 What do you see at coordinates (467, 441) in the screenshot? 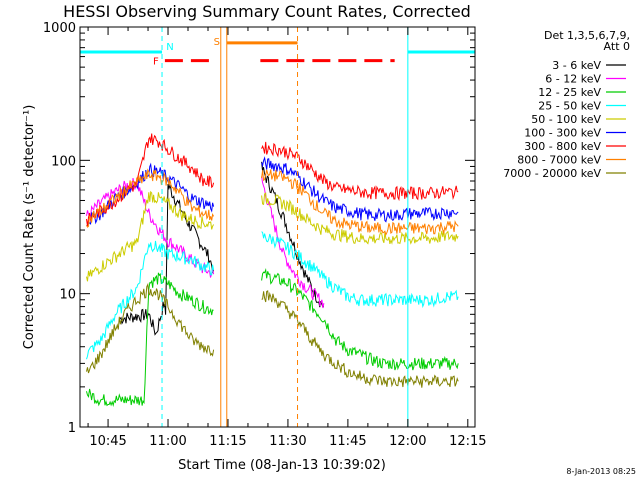
I see `x-tick-label-6: 12:15` at bounding box center [467, 441].